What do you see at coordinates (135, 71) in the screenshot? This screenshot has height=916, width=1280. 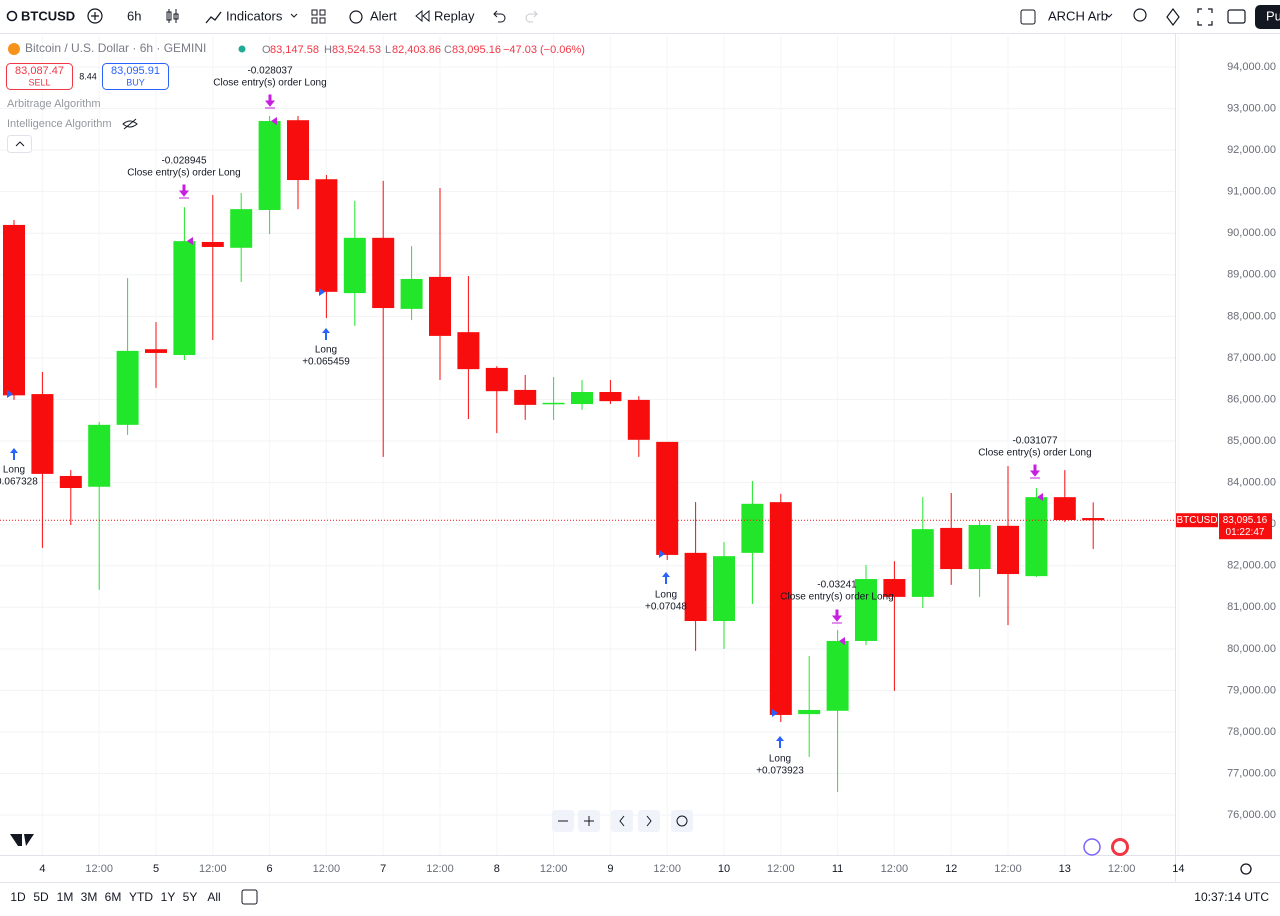 I see `buy-price: 83,095.91` at bounding box center [135, 71].